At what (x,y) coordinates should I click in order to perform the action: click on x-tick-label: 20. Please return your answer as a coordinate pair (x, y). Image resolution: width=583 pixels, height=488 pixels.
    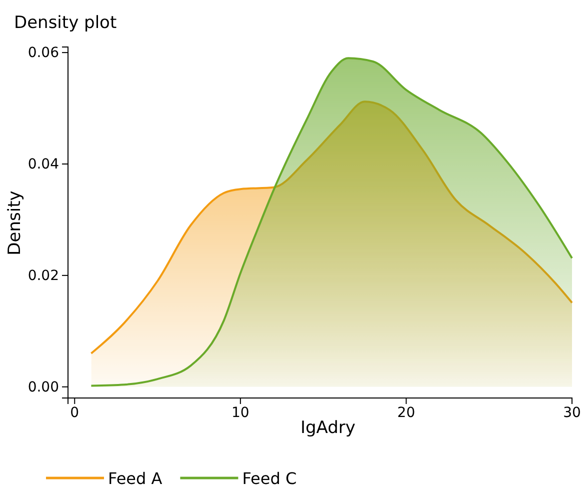
    Looking at the image, I should click on (406, 412).